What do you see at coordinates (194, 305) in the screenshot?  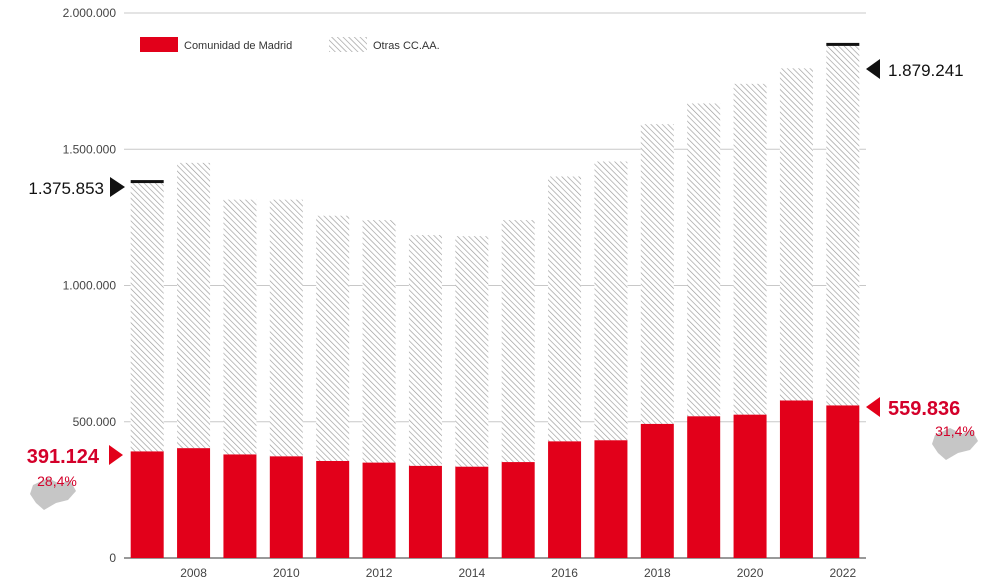 I see `bar-otras-2008` at bounding box center [194, 305].